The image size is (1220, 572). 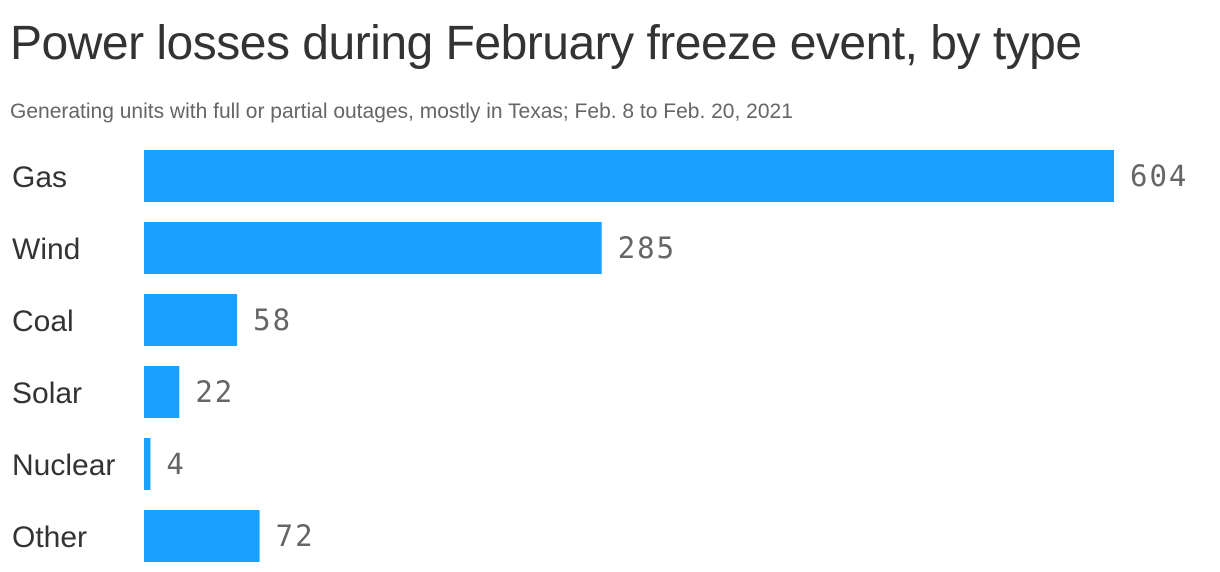 What do you see at coordinates (43, 321) in the screenshot?
I see `category-label-coal: Coal` at bounding box center [43, 321].